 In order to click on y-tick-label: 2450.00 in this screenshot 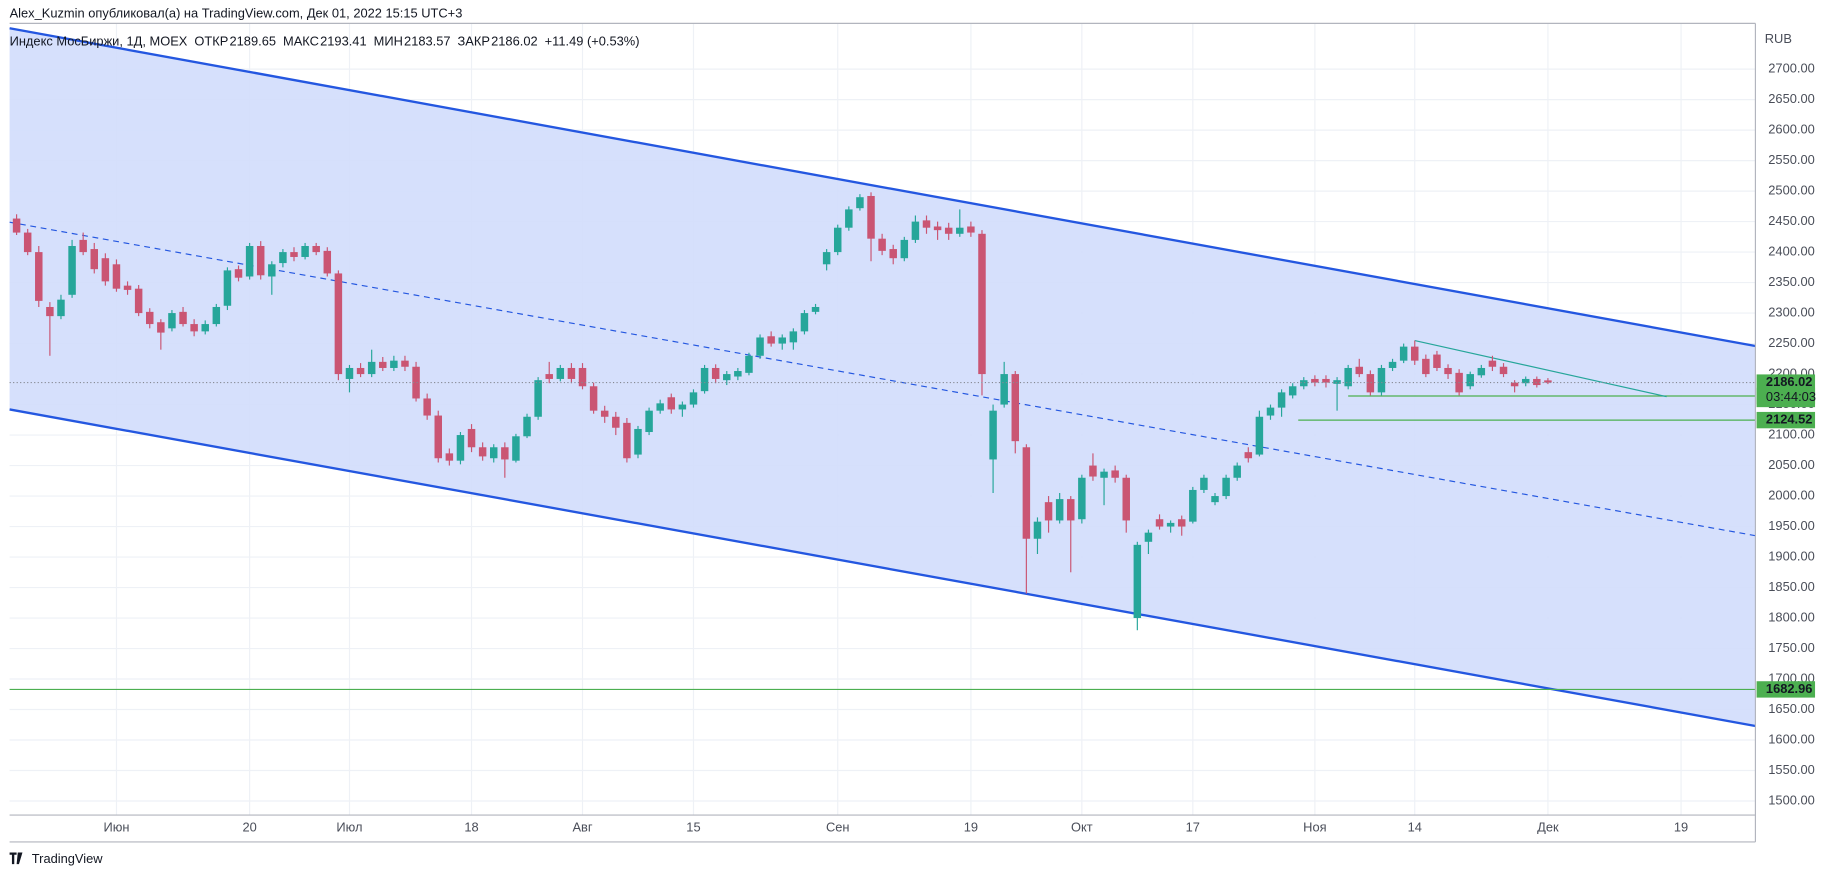, I will do `click(1791, 220)`.